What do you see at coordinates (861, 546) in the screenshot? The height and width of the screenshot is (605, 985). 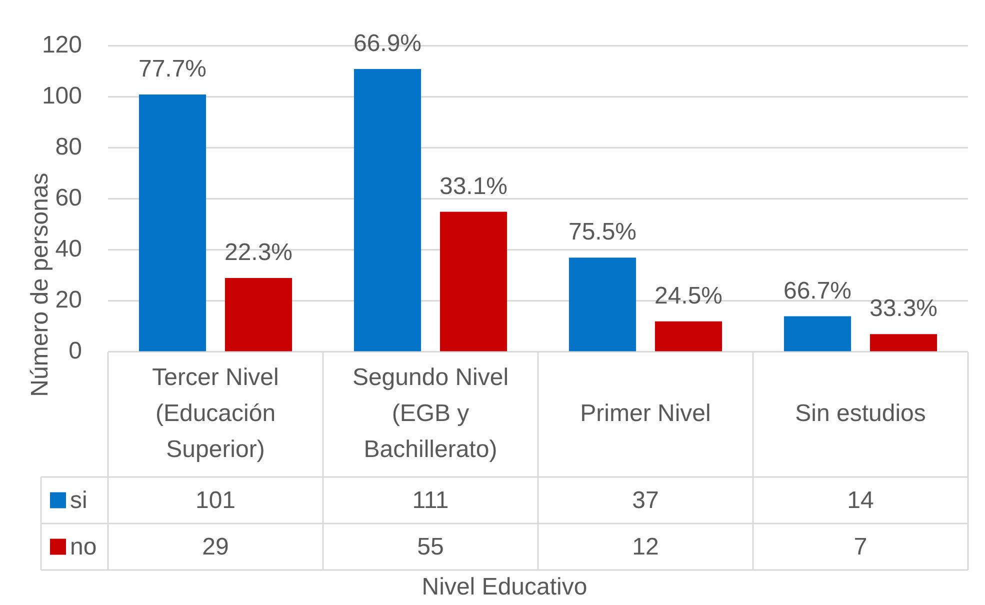 I see `data-label: 7` at bounding box center [861, 546].